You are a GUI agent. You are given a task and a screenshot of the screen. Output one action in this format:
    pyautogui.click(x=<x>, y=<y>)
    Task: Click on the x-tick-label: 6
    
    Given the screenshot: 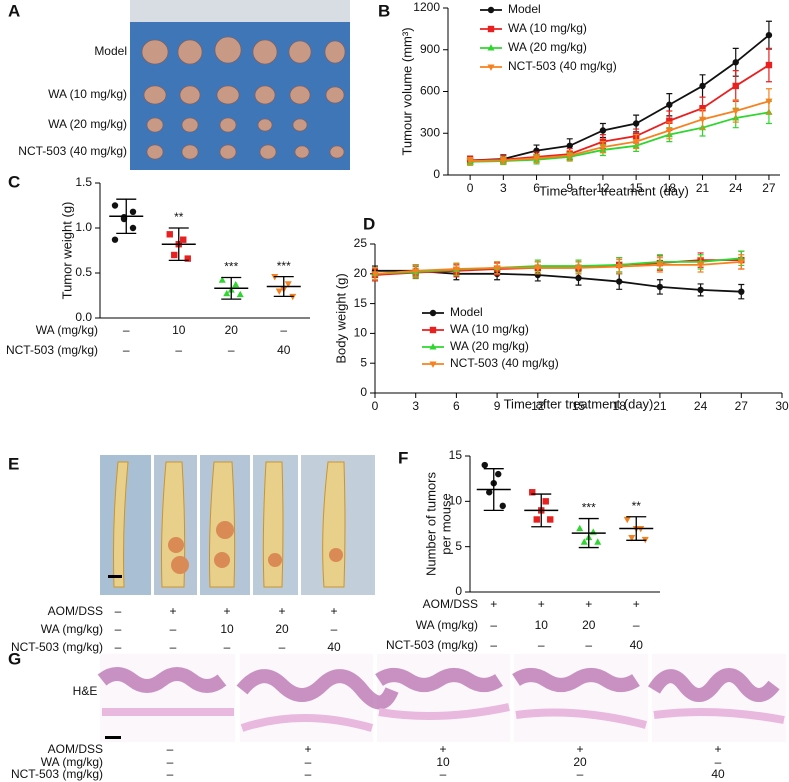 What is the action you would take?
    pyautogui.click(x=456, y=406)
    